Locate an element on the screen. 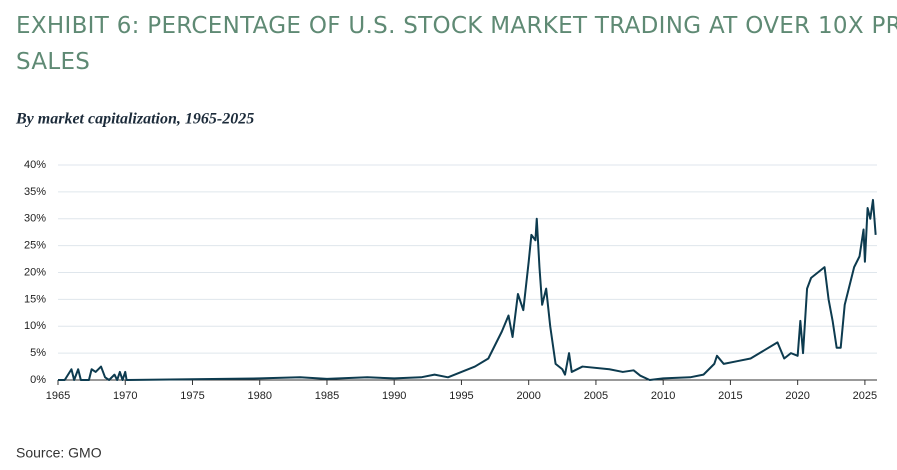 This screenshot has width=897, height=470. y-tick-label: 35% is located at coordinates (35, 192).